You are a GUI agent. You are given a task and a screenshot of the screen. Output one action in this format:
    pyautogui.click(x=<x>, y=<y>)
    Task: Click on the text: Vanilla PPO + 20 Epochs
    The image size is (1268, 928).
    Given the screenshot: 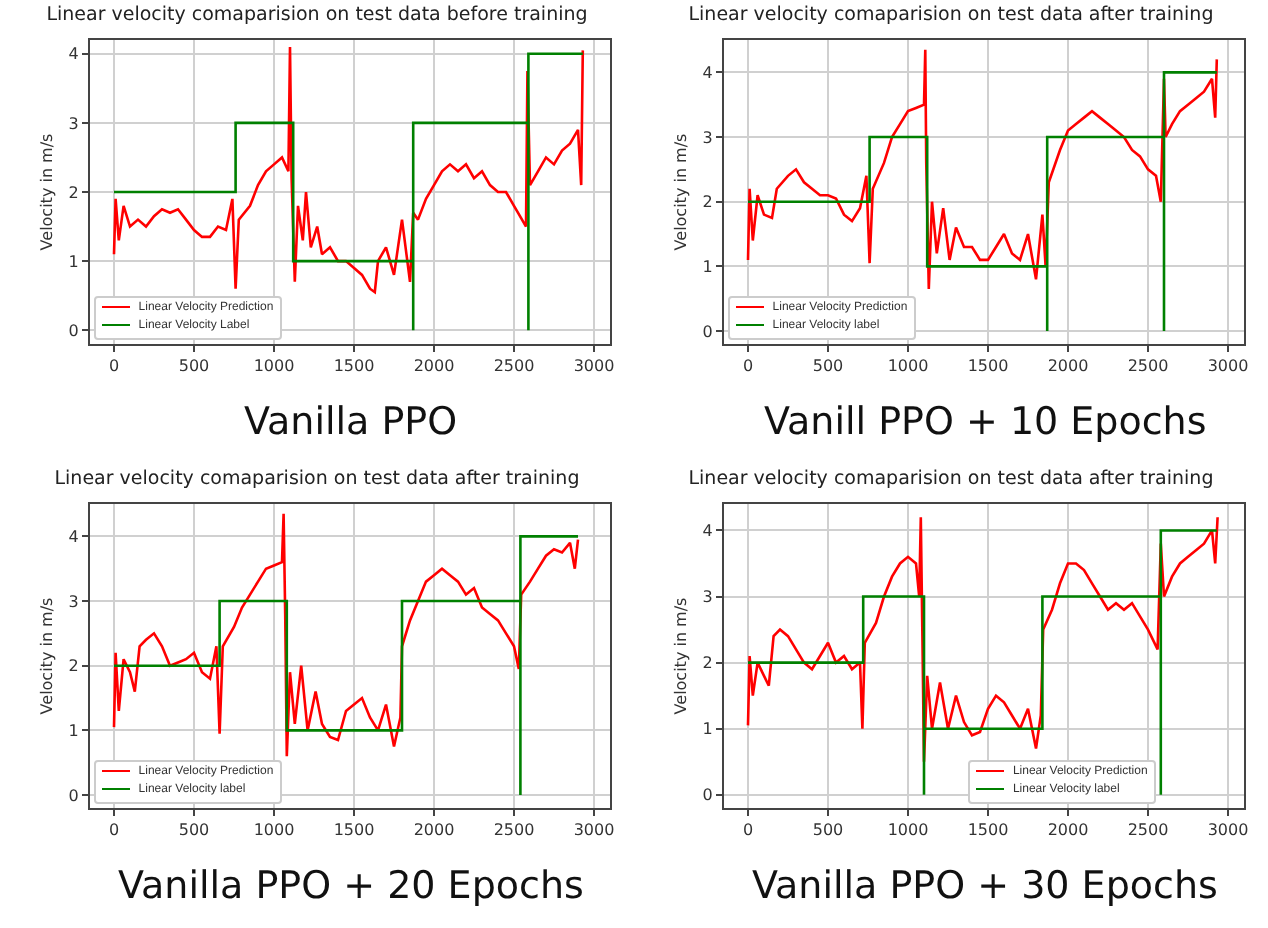 What is the action you would take?
    pyautogui.click(x=351, y=886)
    